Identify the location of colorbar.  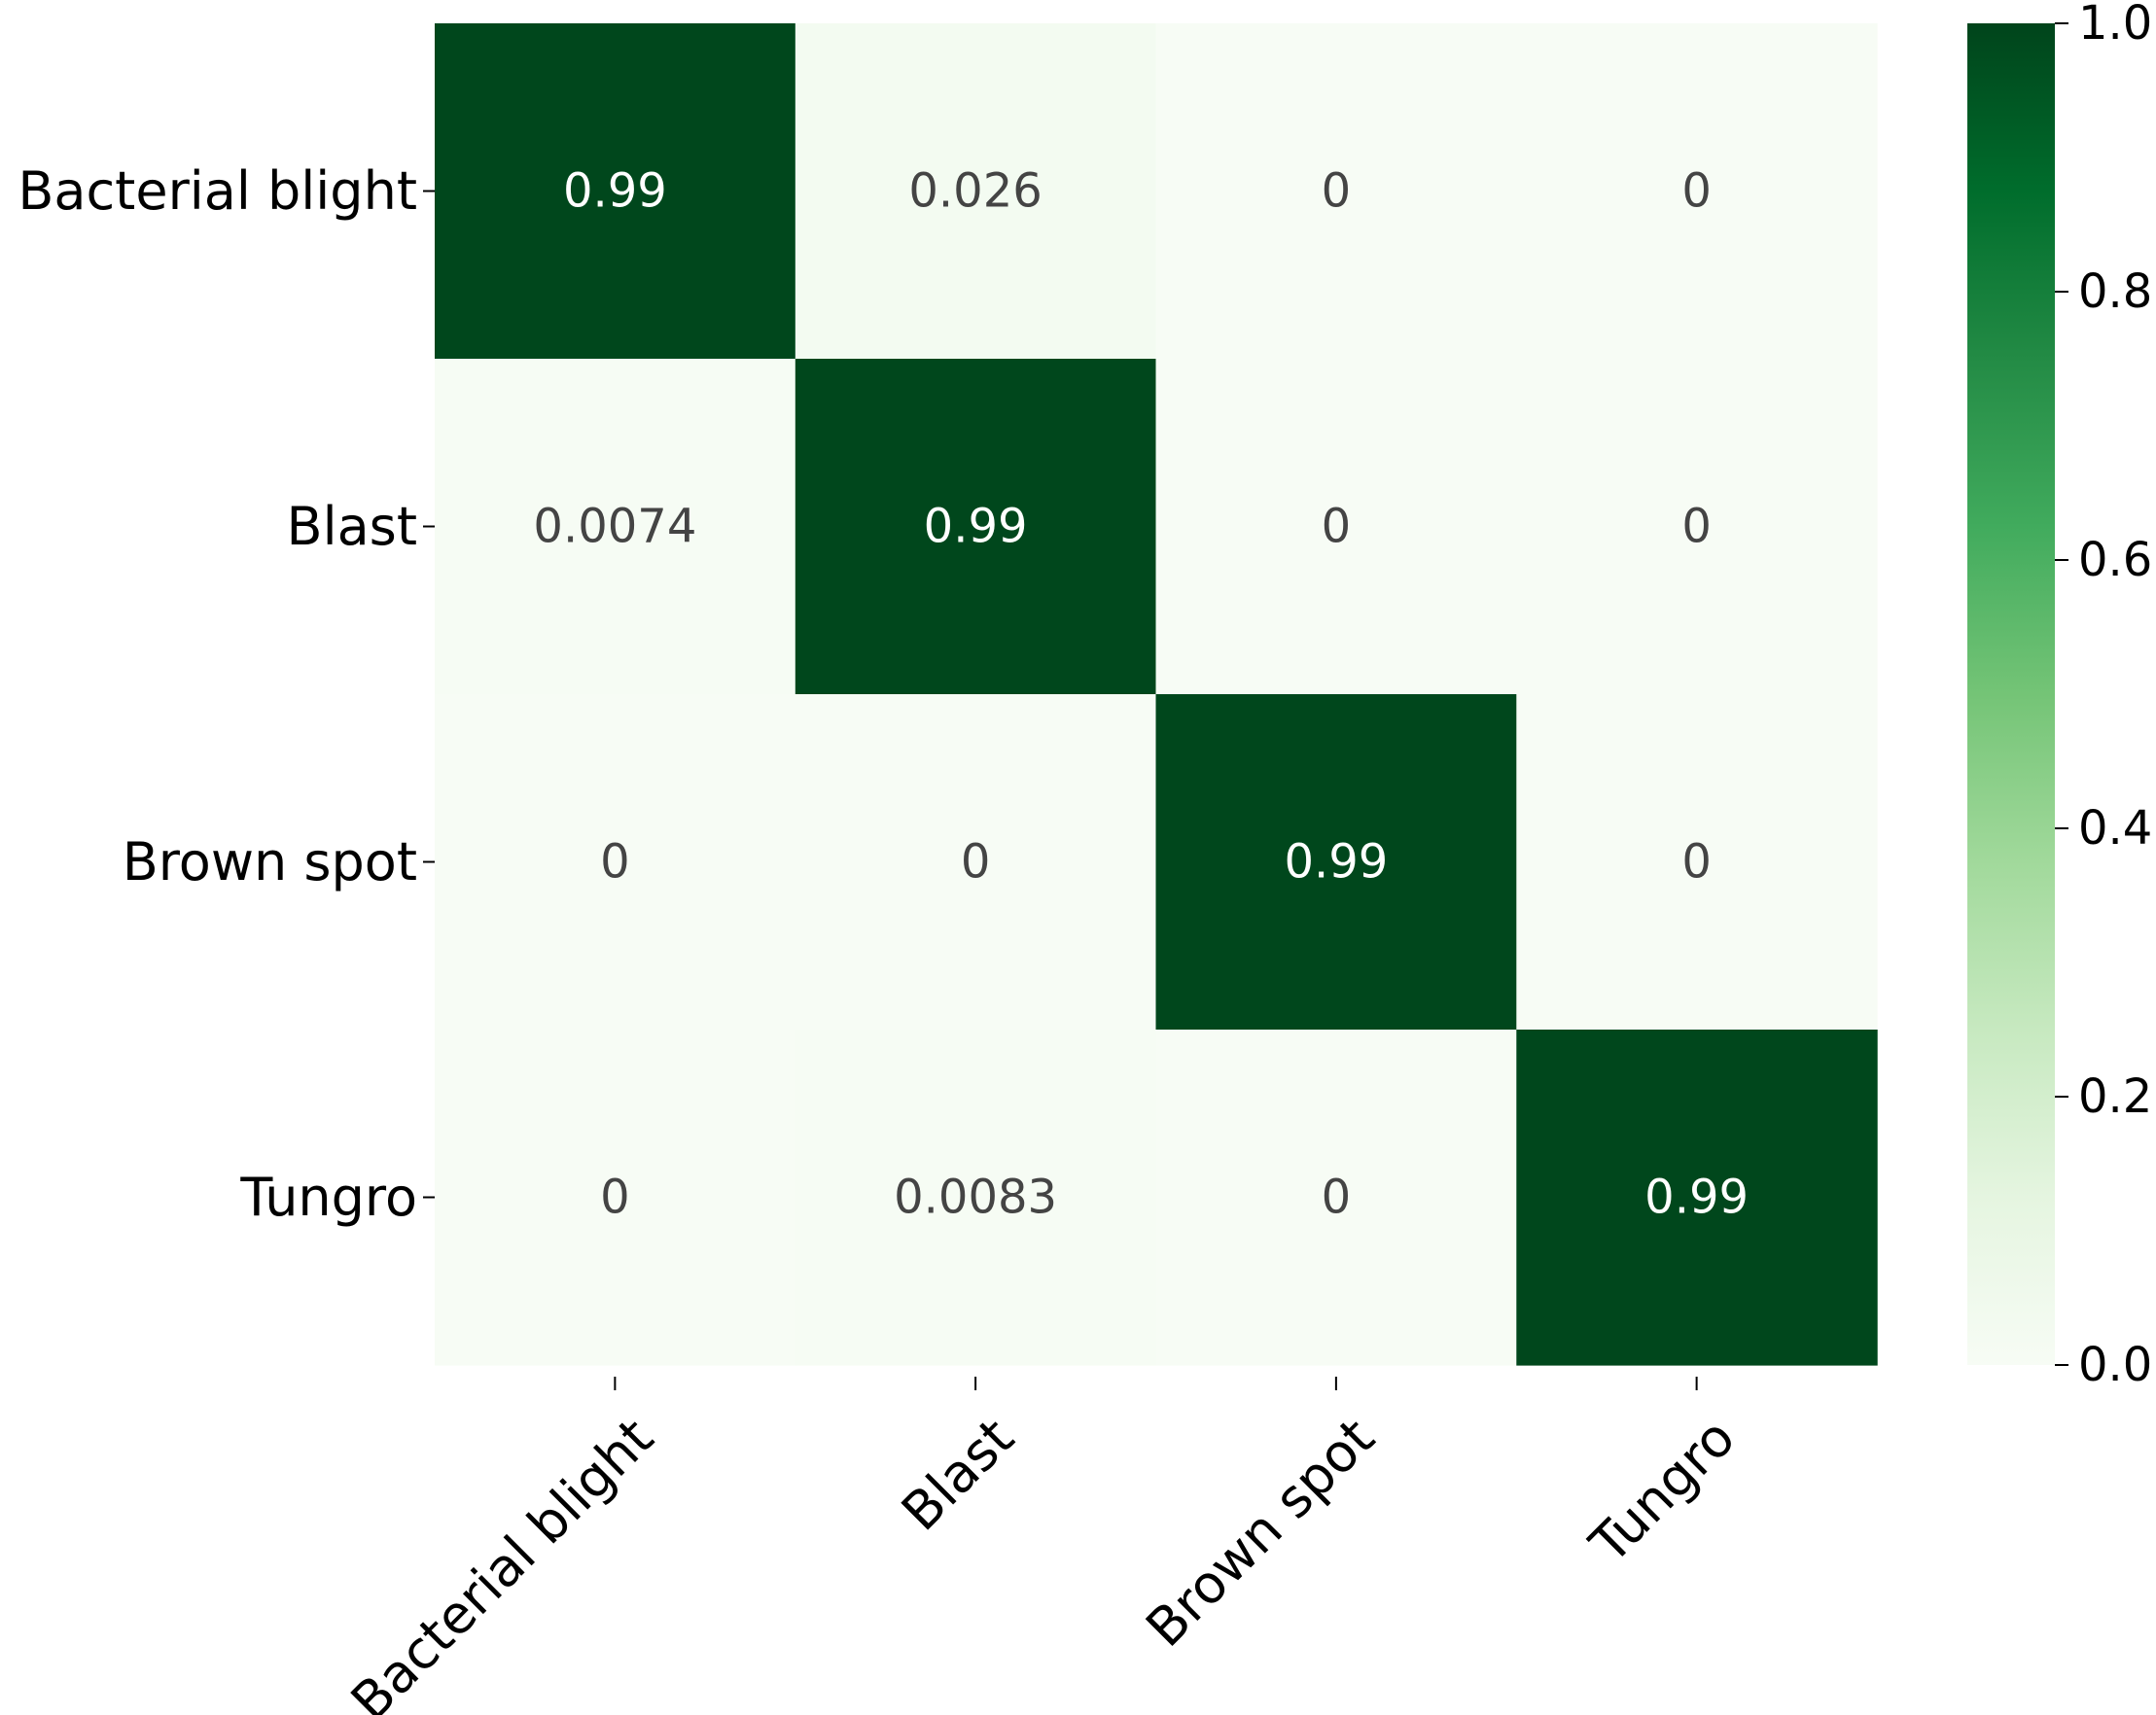
(2011, 694).